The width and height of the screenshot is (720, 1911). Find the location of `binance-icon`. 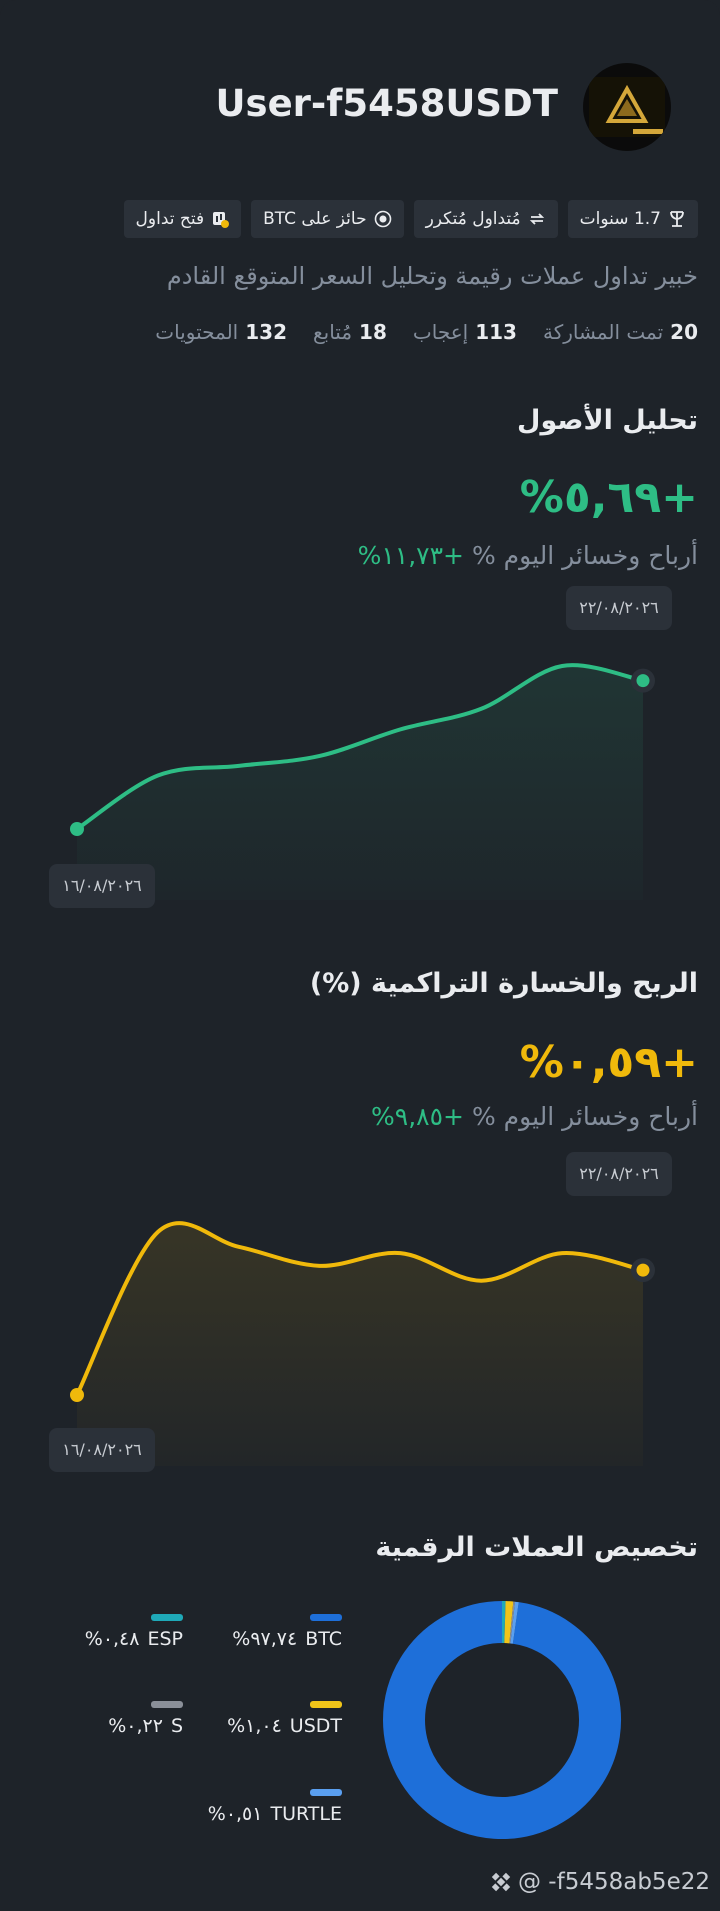

binance-icon is located at coordinates (501, 1882).